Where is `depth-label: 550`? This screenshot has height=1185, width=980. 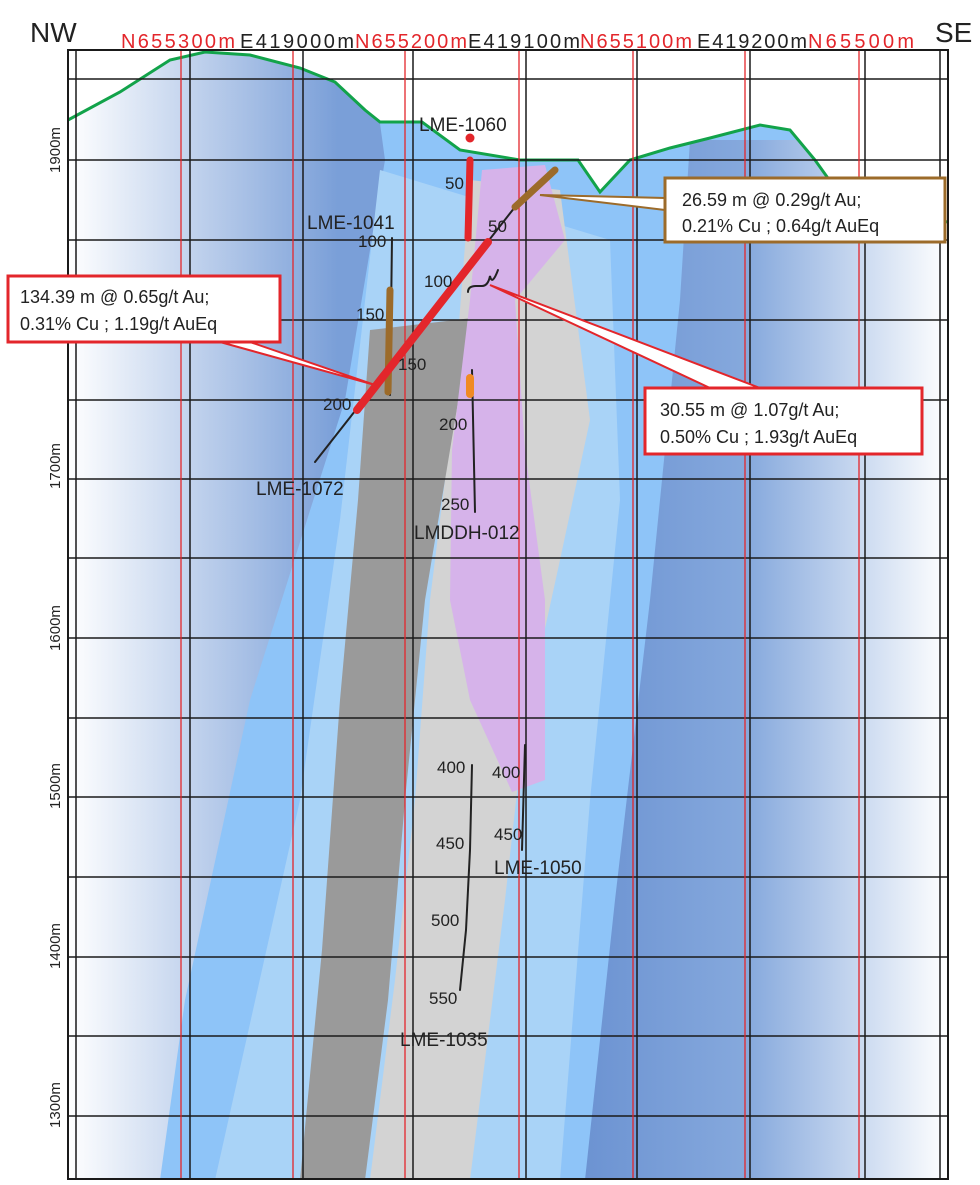 depth-label: 550 is located at coordinates (443, 998).